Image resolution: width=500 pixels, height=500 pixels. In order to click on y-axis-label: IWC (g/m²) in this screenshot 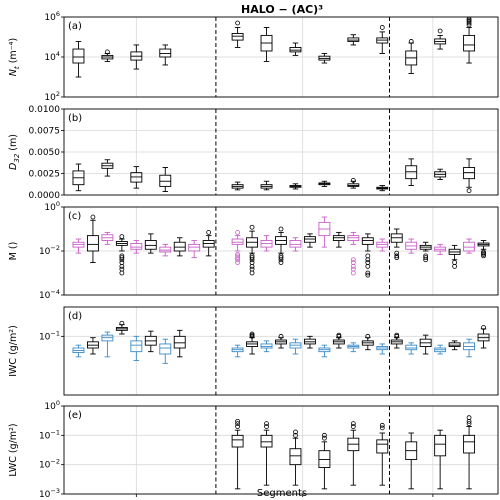, I will do `click(13, 351)`.